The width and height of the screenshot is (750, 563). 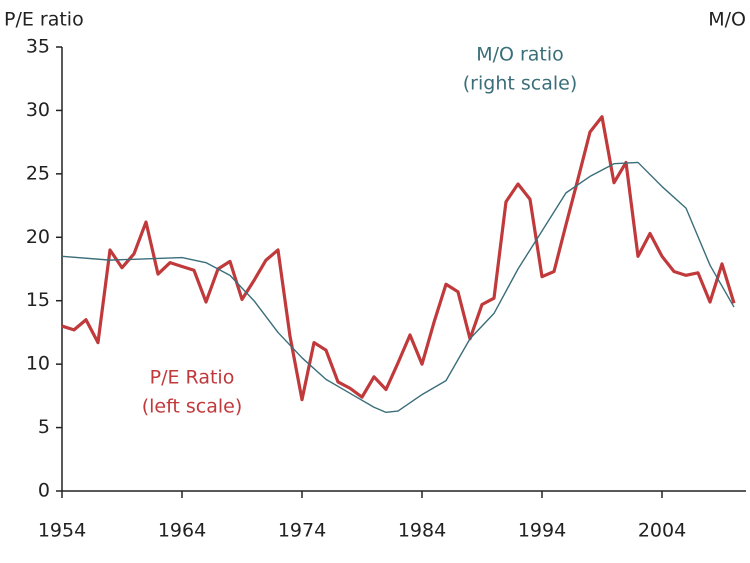 I want to click on annotation: (right scale), so click(x=520, y=84).